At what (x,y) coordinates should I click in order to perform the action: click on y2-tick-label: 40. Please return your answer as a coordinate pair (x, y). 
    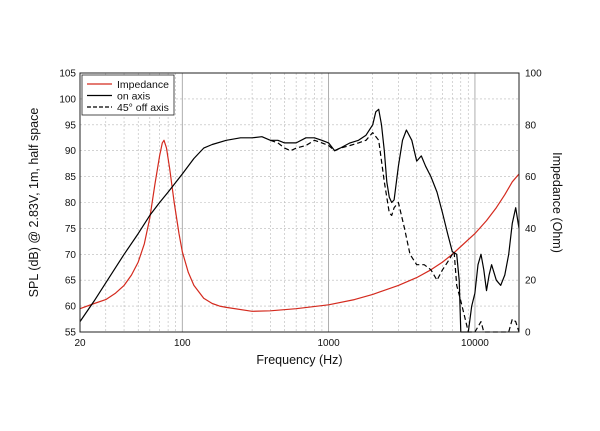
    Looking at the image, I should click on (531, 229).